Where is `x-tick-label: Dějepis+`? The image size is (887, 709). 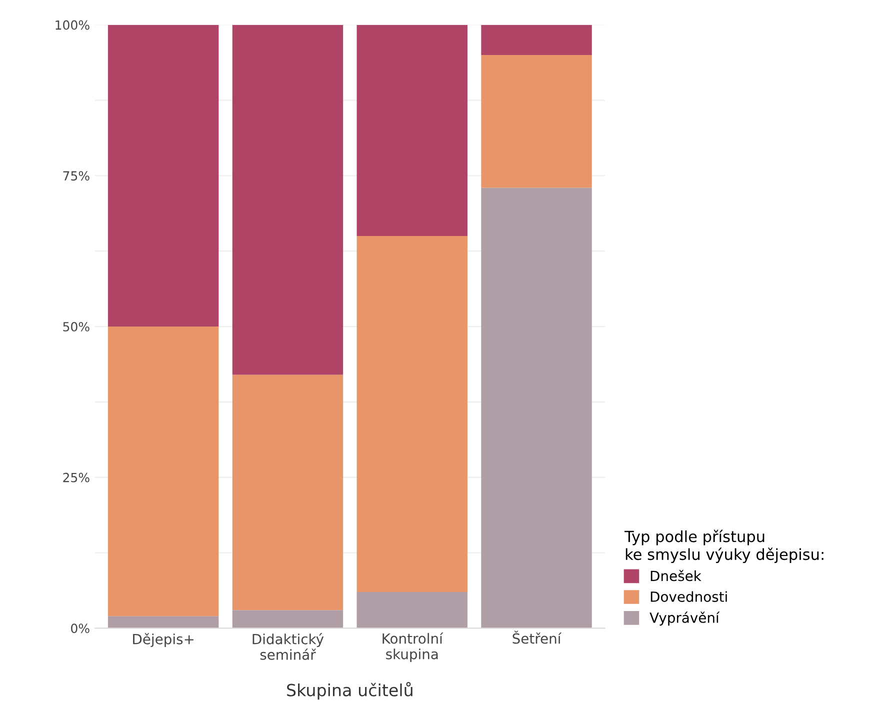
x-tick-label: Dějepis+ is located at coordinates (163, 640).